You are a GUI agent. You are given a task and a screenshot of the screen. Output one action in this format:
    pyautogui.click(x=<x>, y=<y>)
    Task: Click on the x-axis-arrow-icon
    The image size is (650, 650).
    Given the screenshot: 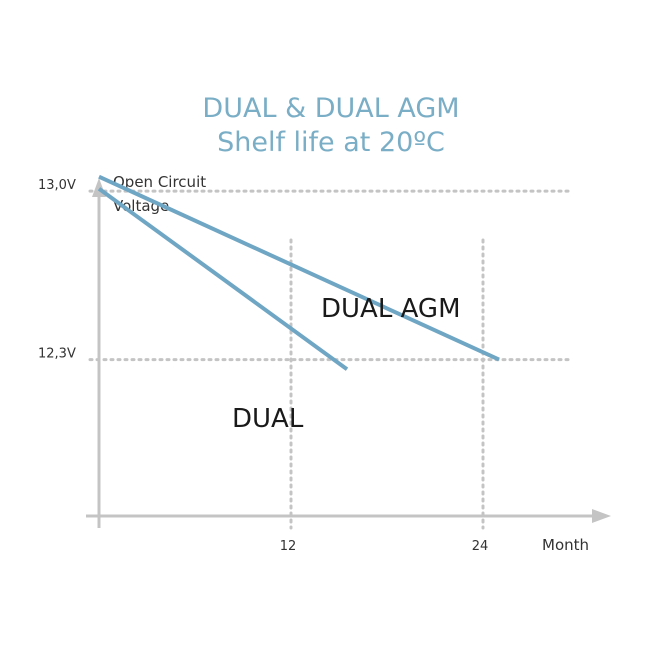 What is the action you would take?
    pyautogui.click(x=601, y=516)
    